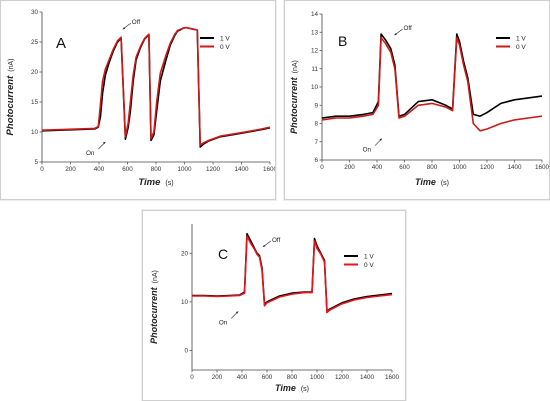 The height and width of the screenshot is (401, 550). Describe the element at coordinates (316, 142) in the screenshot. I see `y-tick-label: 7` at that location.